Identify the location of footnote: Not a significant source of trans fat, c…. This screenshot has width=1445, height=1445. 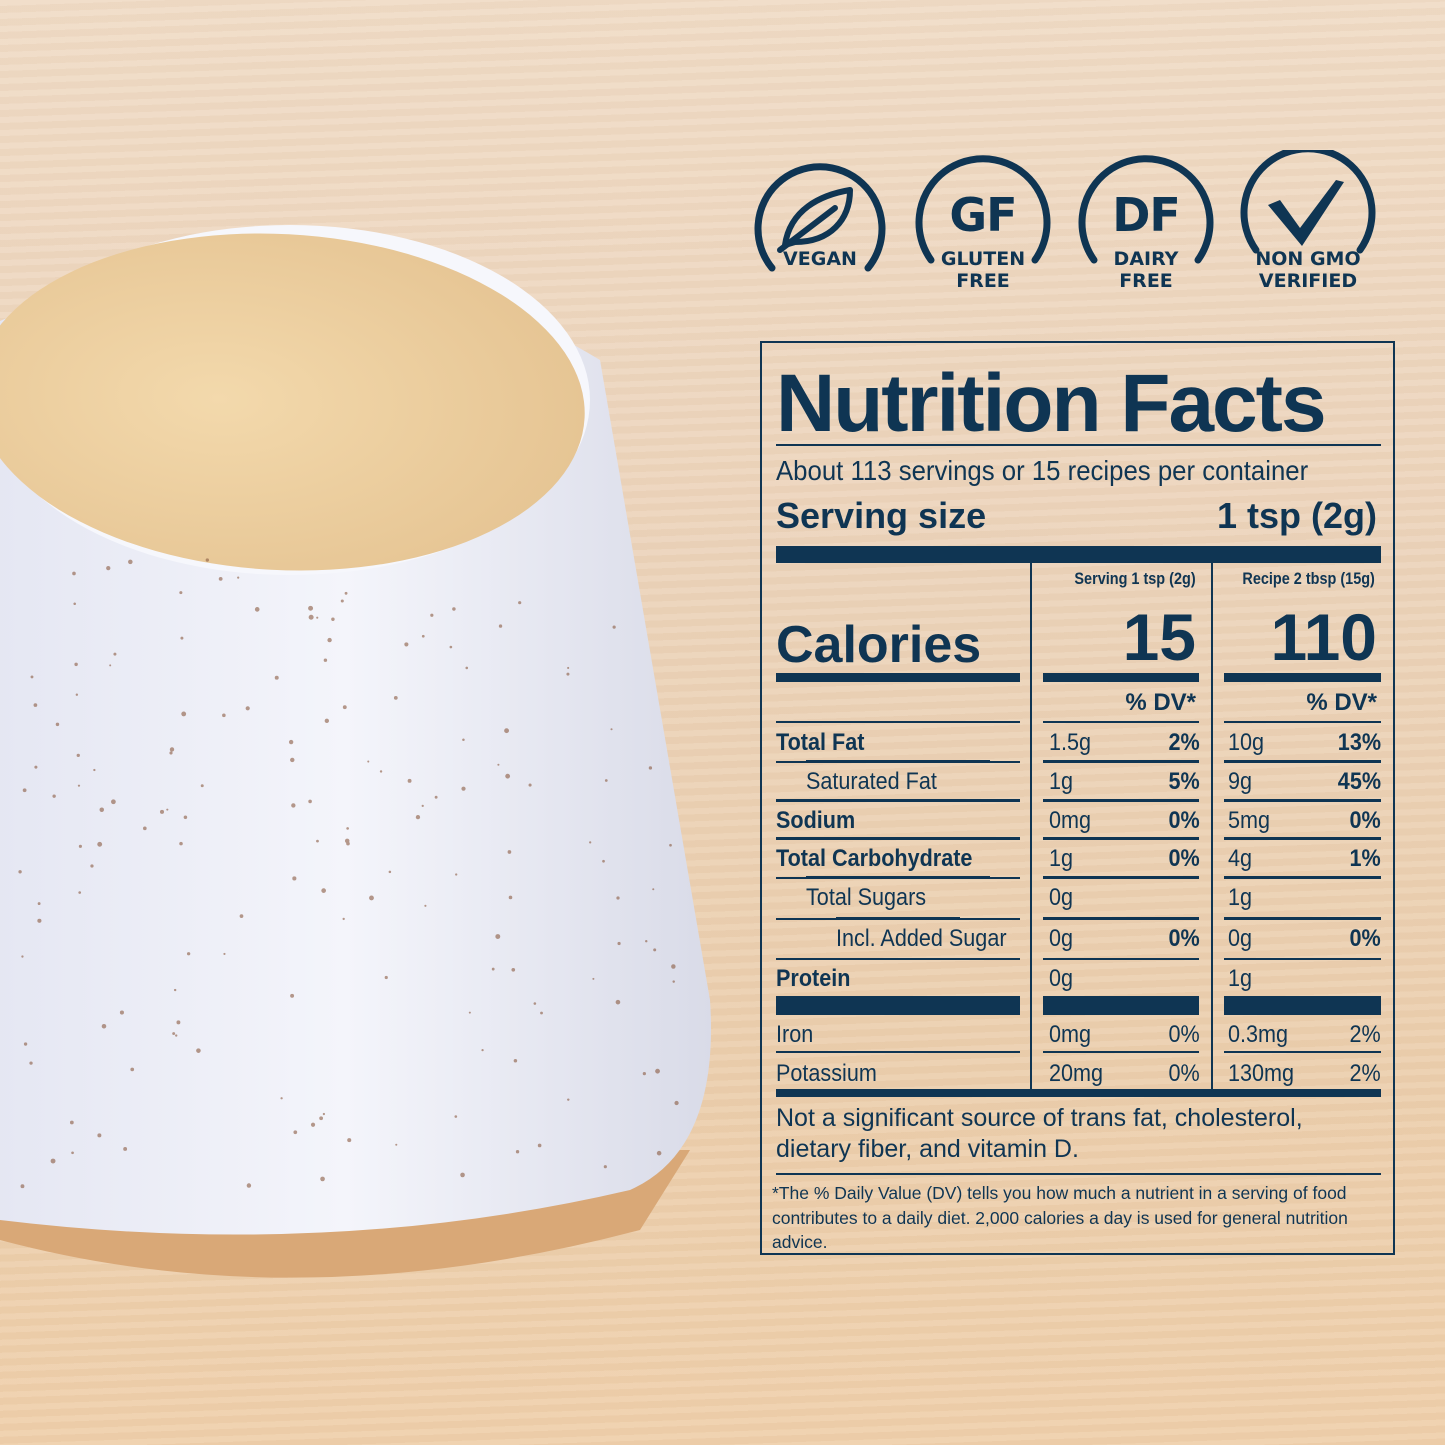
(1039, 1133).